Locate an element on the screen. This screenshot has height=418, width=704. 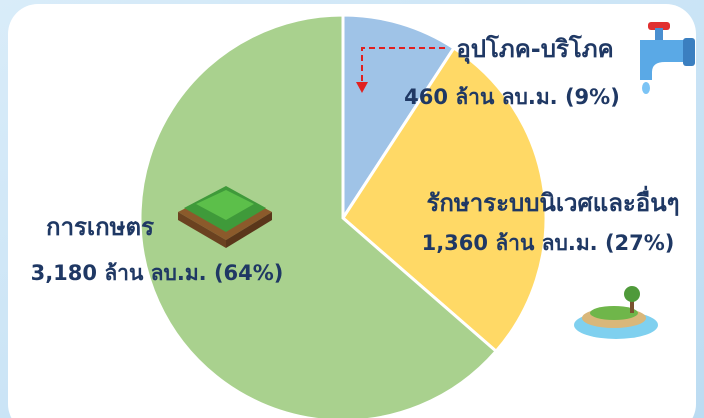
pointer-line is located at coordinates (403, 65).